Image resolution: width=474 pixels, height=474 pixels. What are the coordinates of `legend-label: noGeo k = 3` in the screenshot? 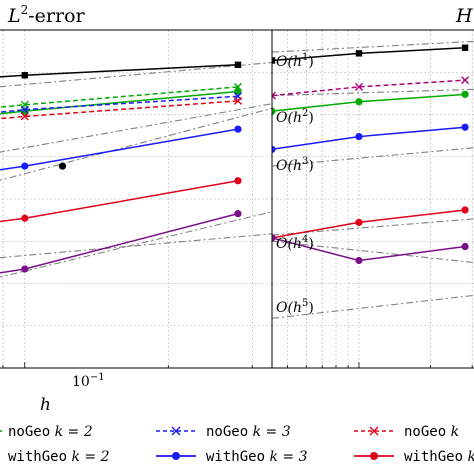 It's located at (248, 432).